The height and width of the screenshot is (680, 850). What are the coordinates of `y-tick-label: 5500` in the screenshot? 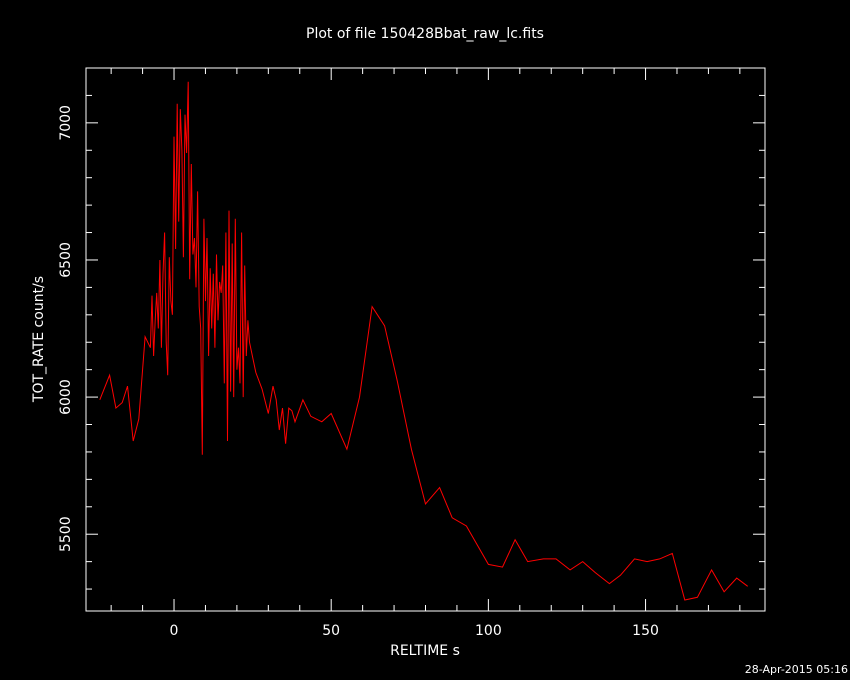 It's located at (66, 534).